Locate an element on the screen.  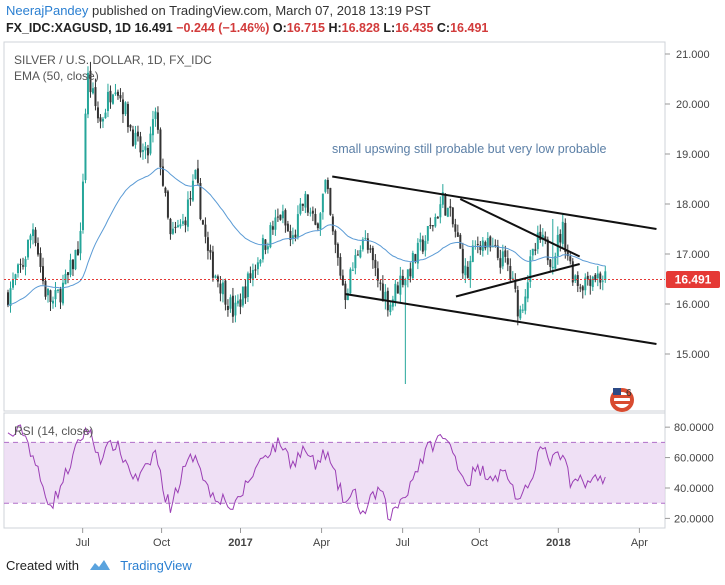
time-tick-label: Jul is located at coordinates (83, 543).